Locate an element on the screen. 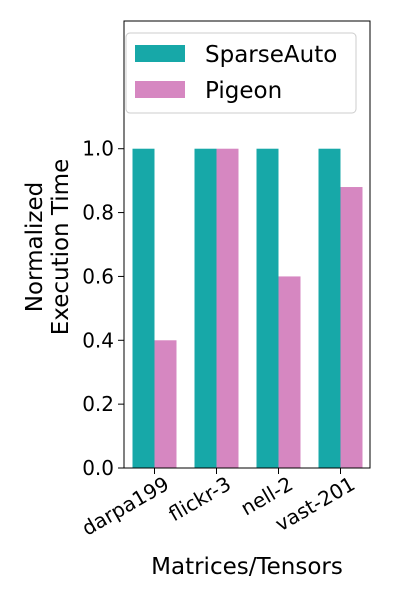 This screenshot has width=400, height=600. legend-label-pigeon: Pigeon is located at coordinates (243, 91).